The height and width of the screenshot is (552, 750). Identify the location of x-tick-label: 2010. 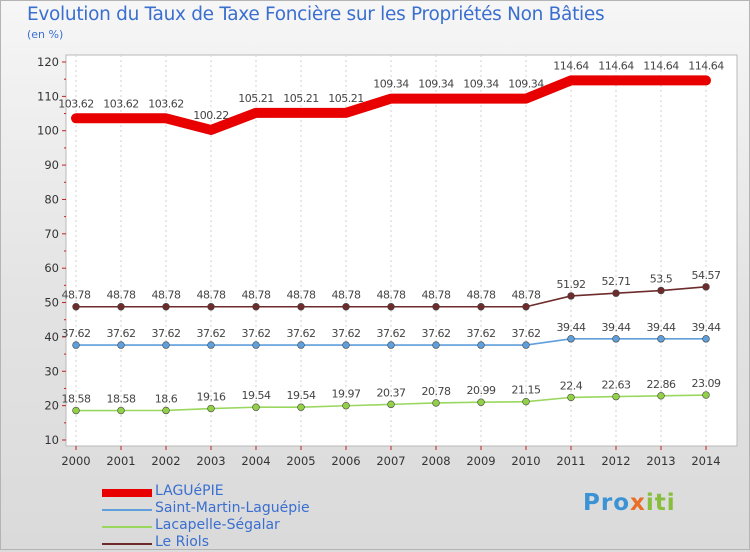
(525, 461).